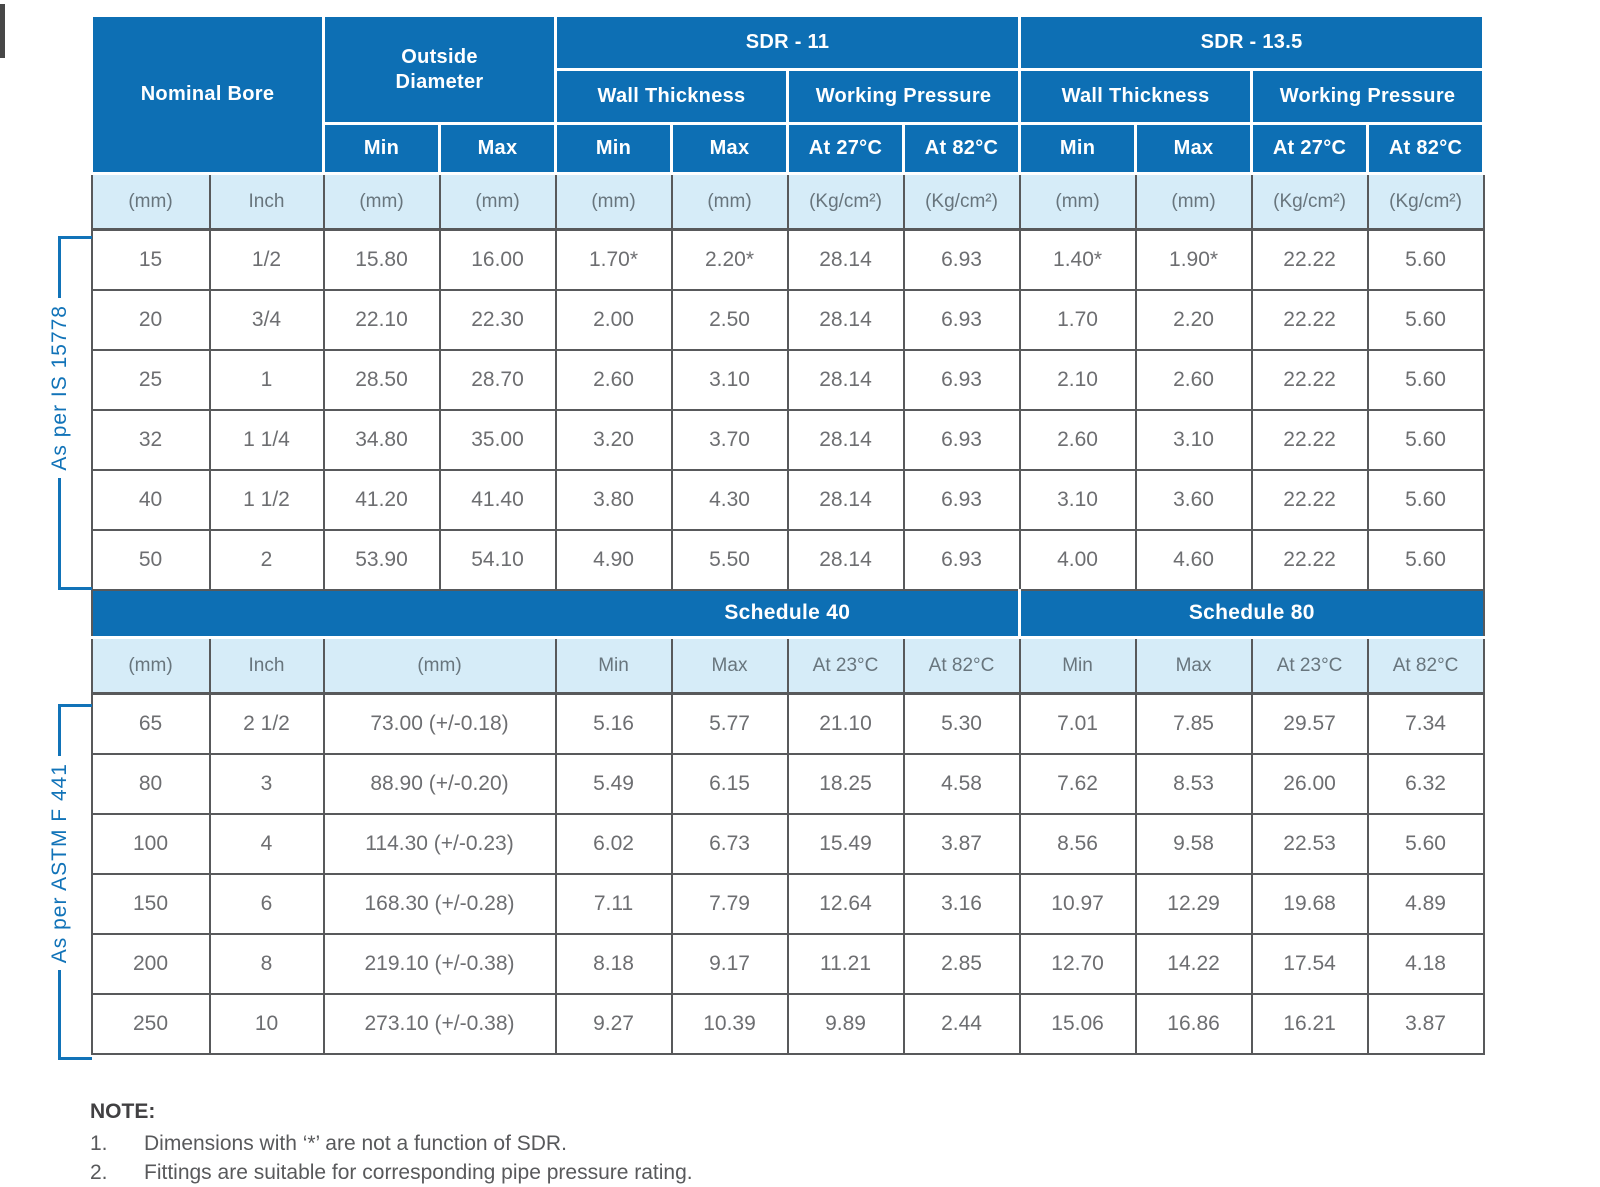 The width and height of the screenshot is (1600, 1187). What do you see at coordinates (1425, 723) in the screenshot?
I see `cell: 7.34` at bounding box center [1425, 723].